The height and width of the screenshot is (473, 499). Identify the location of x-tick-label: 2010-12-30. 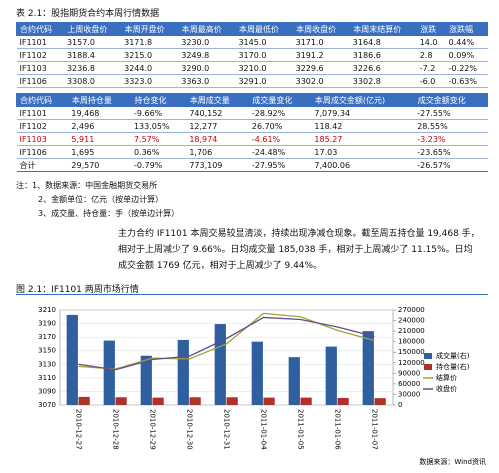
(190, 429).